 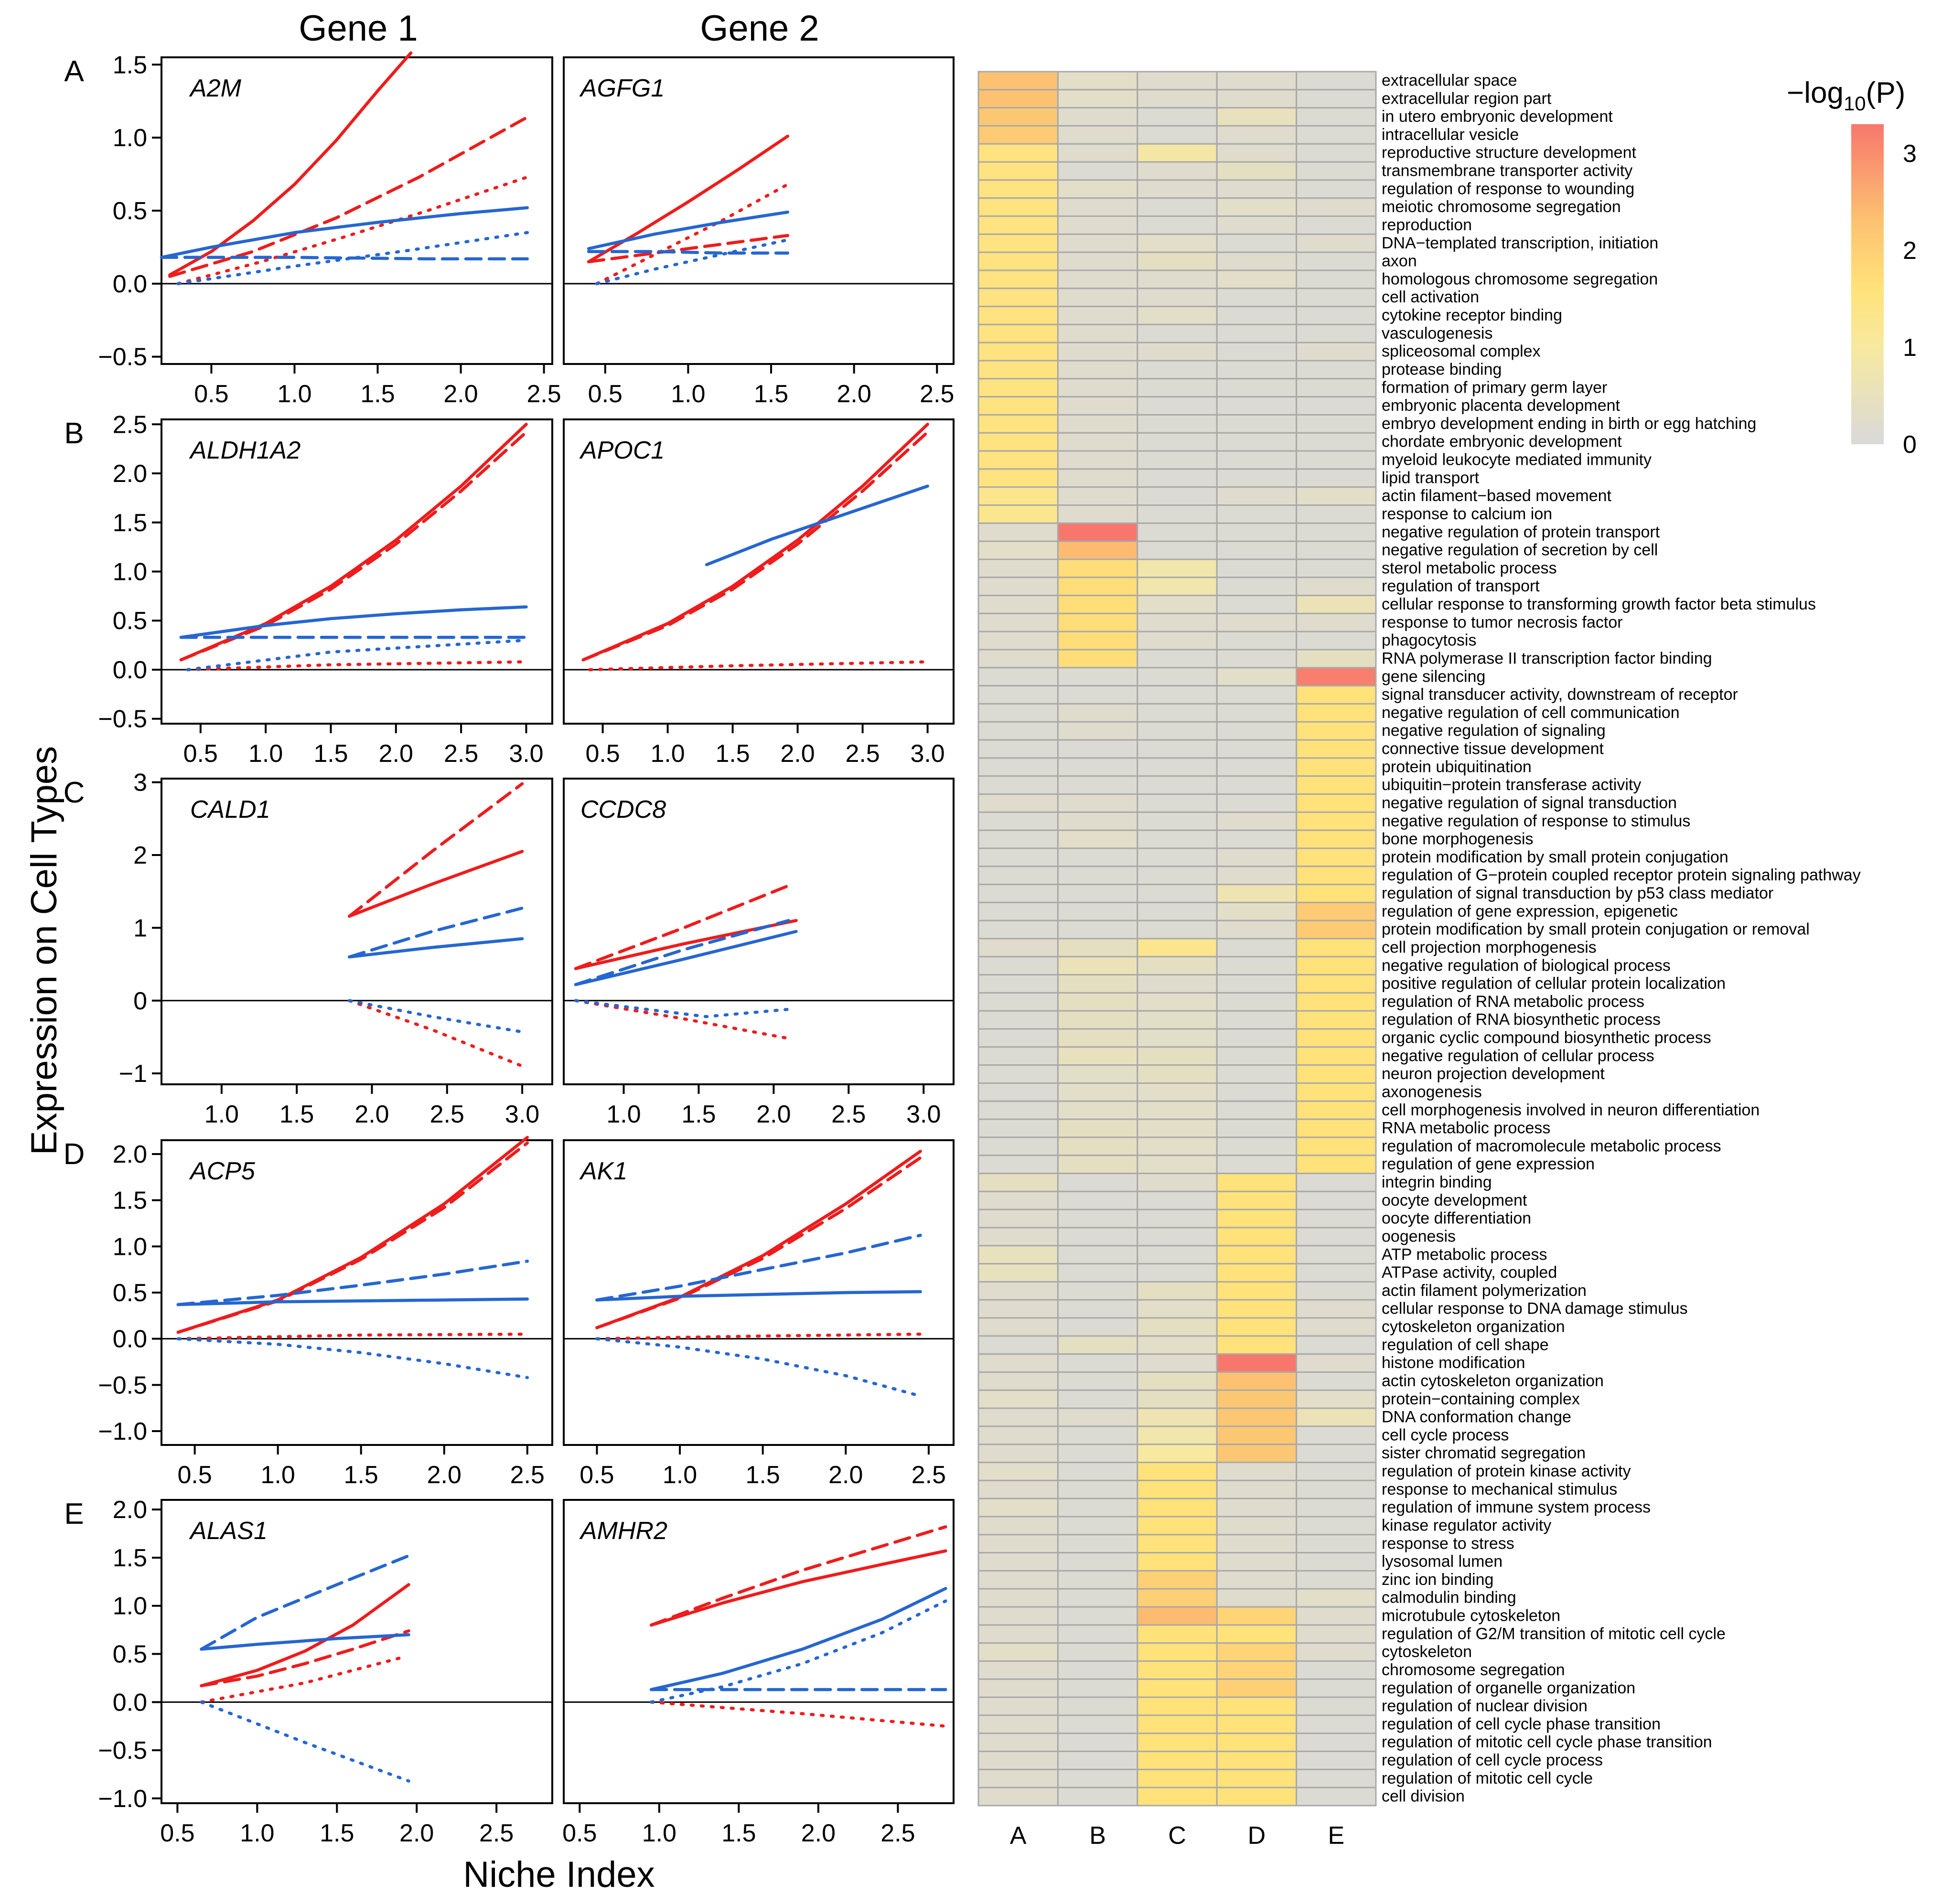 I want to click on x-tick-label: 0.5, so click(x=211, y=394).